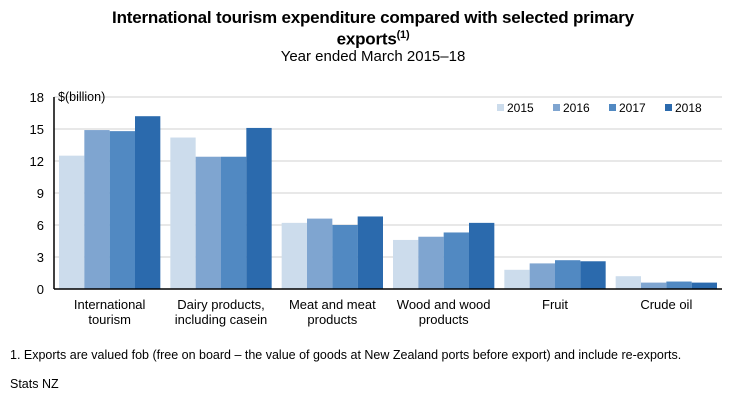 The height and width of the screenshot is (400, 746). I want to click on chart-title-exports: exports, so click(366, 39).